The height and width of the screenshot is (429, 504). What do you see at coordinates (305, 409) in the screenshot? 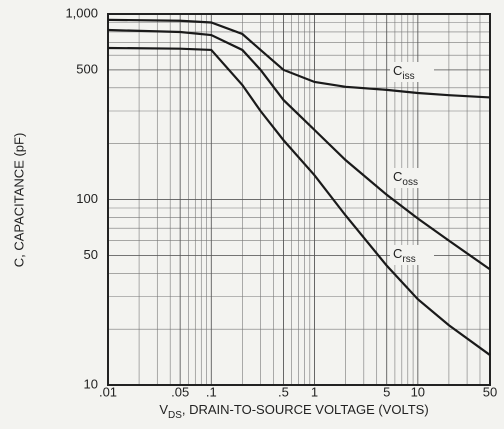
I see `x-axis-label-rest: , DRAIN-TO-SOURCE VOLTAGE (VOLTS)` at bounding box center [305, 409].